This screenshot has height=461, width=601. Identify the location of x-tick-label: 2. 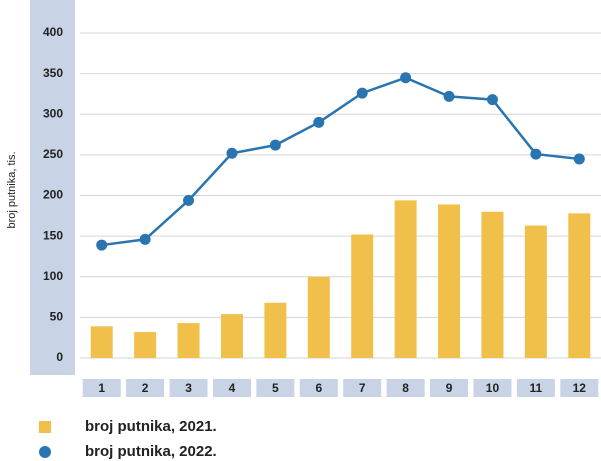
(145, 388).